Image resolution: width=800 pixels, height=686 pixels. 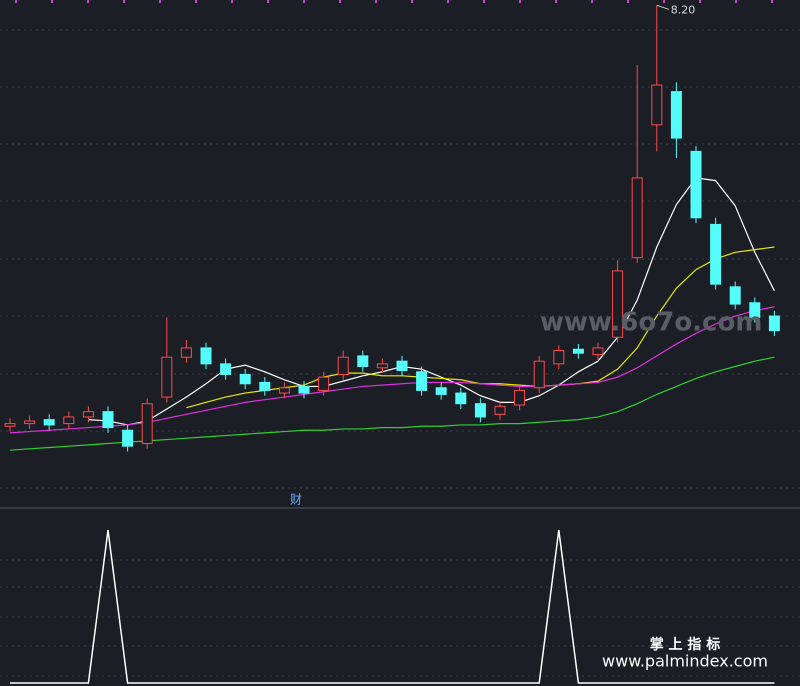 What do you see at coordinates (685, 644) in the screenshot?
I see `brand: 掌 上 指 标` at bounding box center [685, 644].